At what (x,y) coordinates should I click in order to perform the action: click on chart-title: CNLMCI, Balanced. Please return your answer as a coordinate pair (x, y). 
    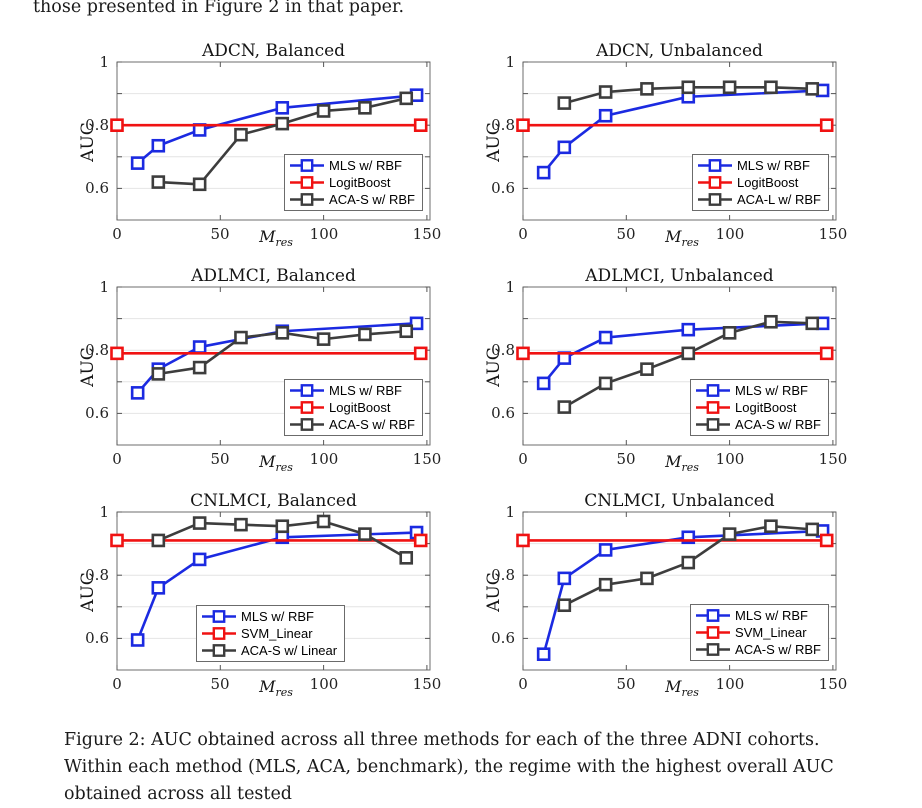
    Looking at the image, I should click on (273, 501).